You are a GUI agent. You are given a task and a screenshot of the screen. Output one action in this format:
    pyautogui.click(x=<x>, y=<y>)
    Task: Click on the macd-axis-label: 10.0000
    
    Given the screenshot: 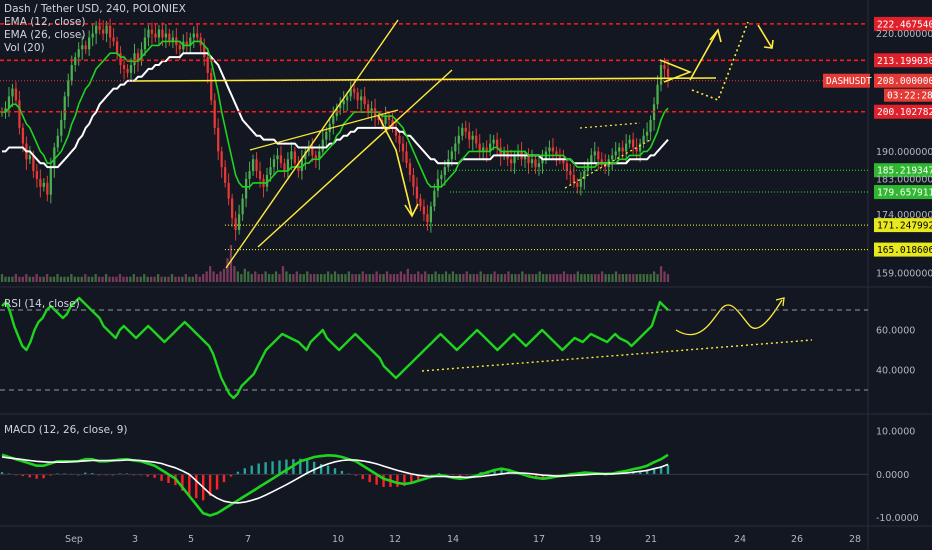 What is the action you would take?
    pyautogui.click(x=895, y=432)
    